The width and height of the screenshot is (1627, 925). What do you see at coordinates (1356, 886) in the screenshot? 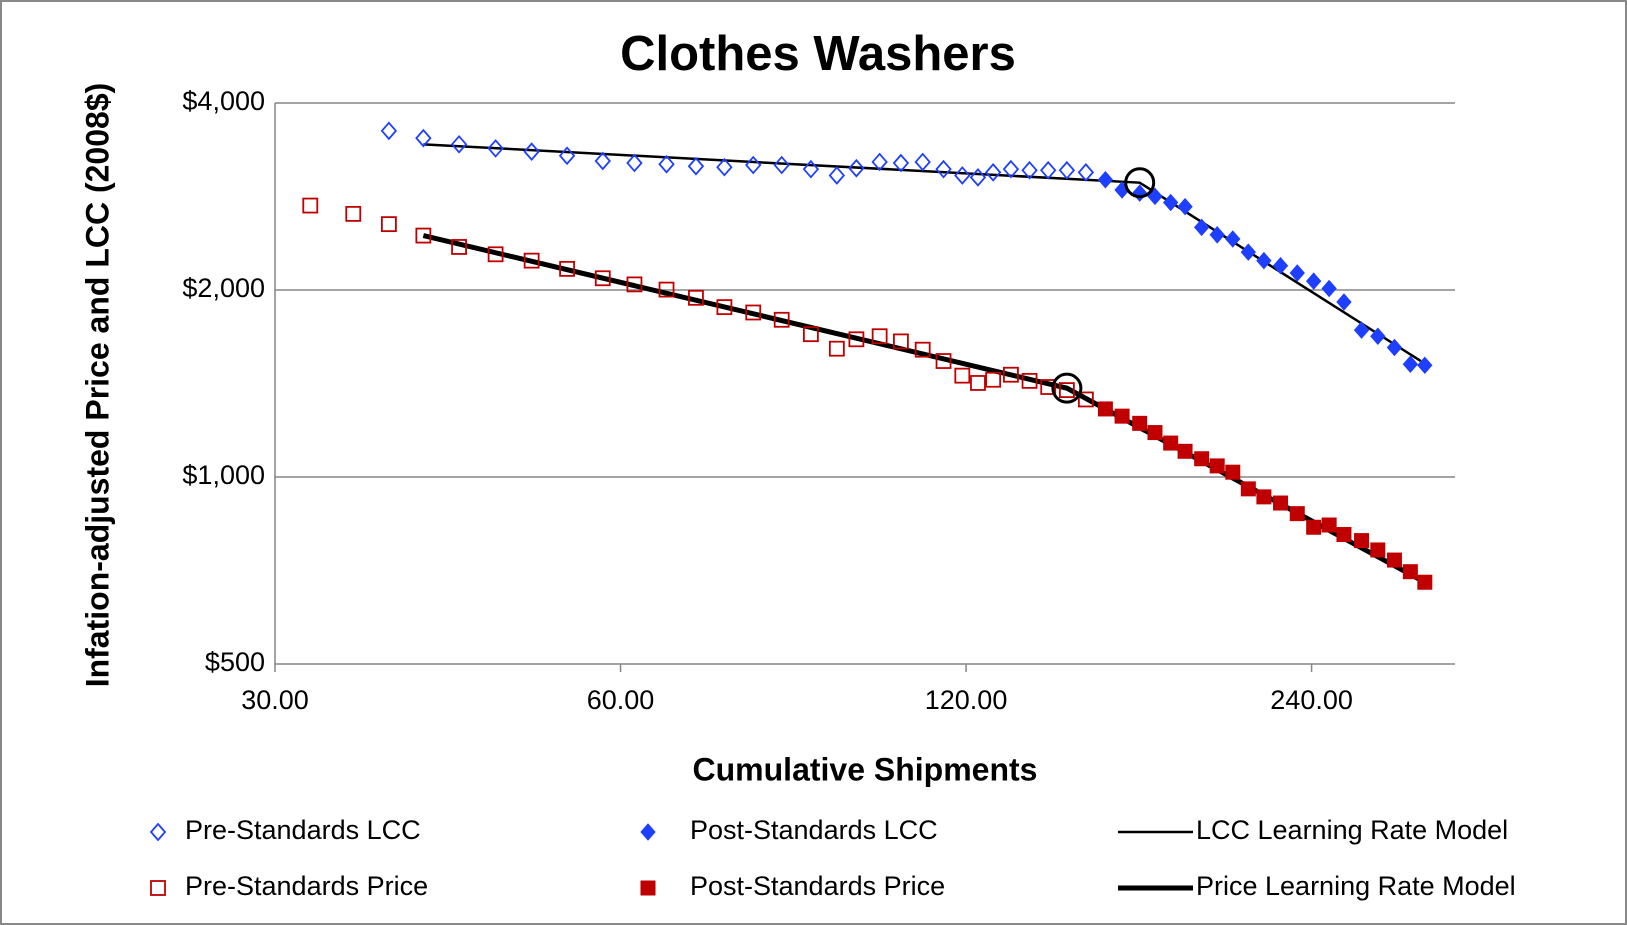
I see `legend-label: Price Learning Rate Model` at bounding box center [1356, 886].